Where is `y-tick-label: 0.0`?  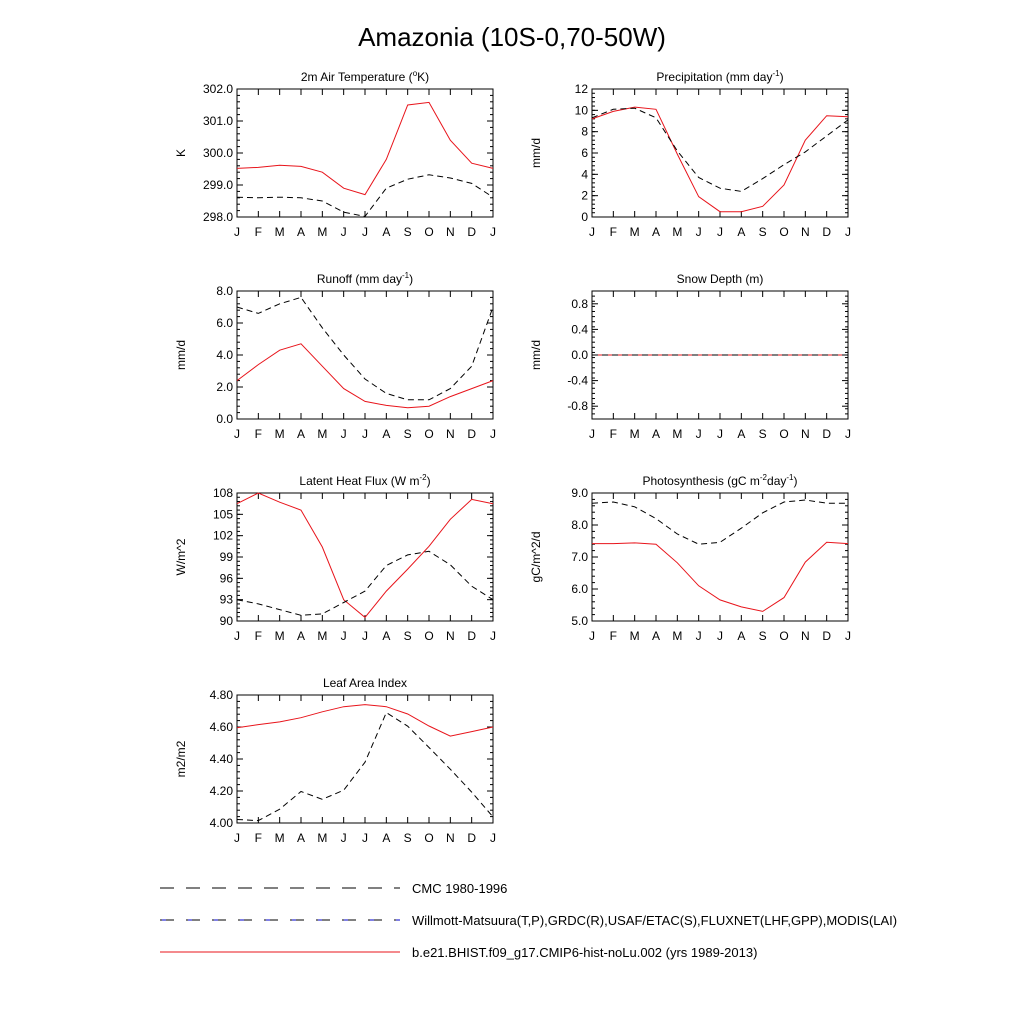 y-tick-label: 0.0 is located at coordinates (224, 419).